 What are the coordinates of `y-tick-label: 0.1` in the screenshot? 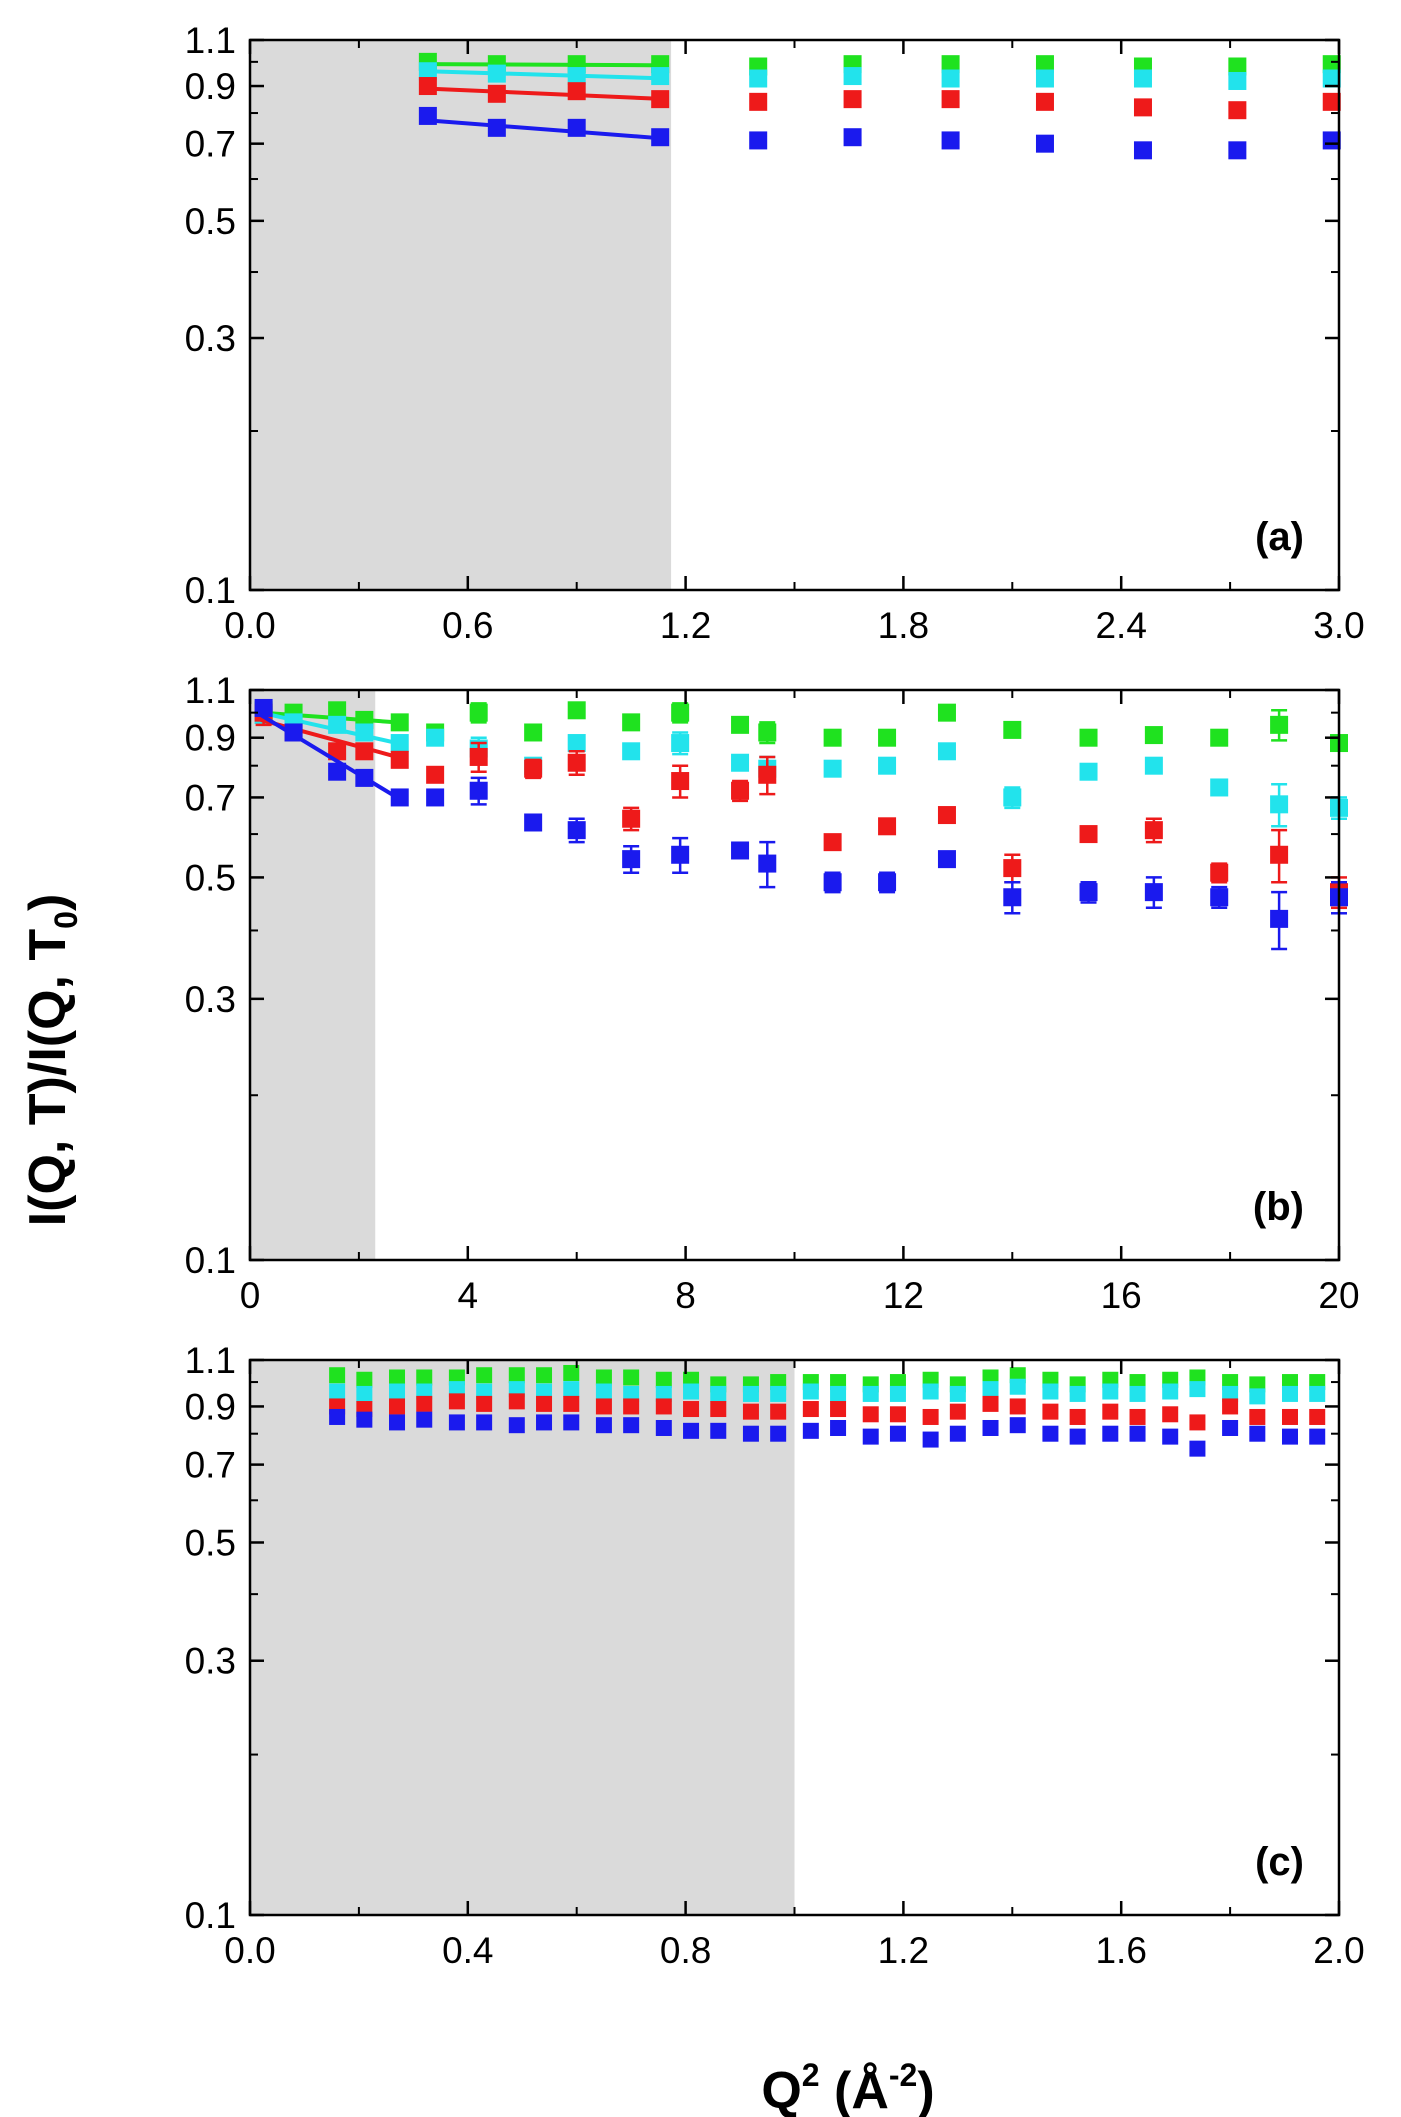 It's located at (210, 1915).